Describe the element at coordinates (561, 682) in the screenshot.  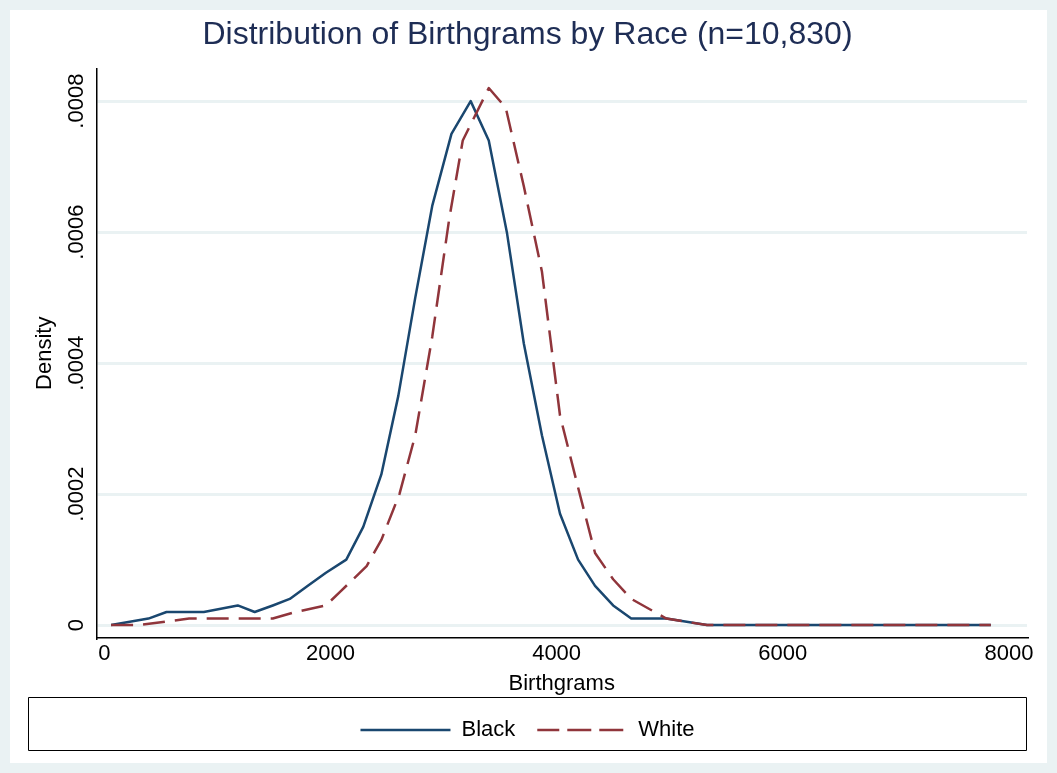
I see `x-axis-title: Birthgrams` at that location.